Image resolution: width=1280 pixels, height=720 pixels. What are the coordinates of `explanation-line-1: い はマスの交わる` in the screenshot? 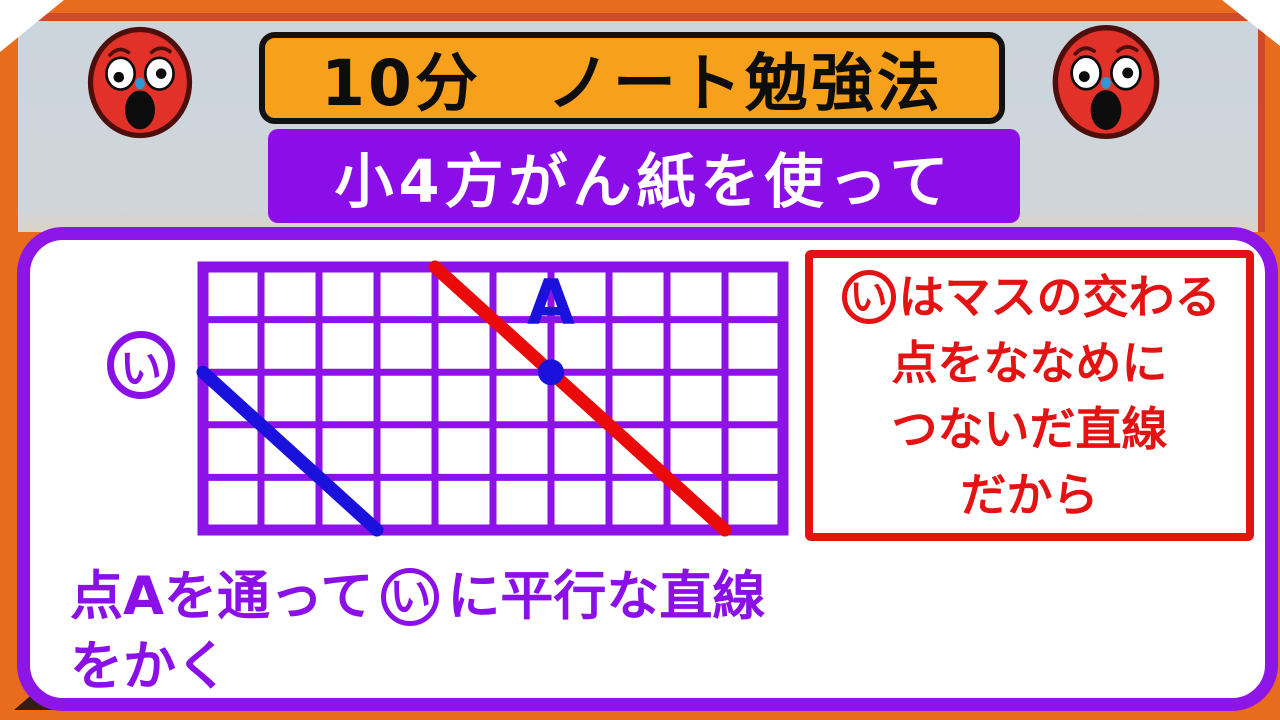 It's located at (1029, 297).